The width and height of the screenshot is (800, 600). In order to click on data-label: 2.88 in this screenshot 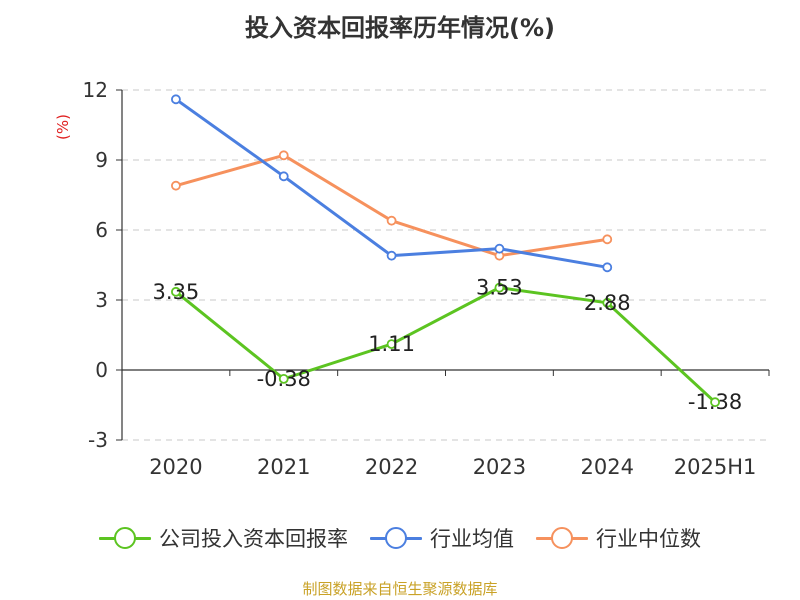, I will do `click(607, 303)`.